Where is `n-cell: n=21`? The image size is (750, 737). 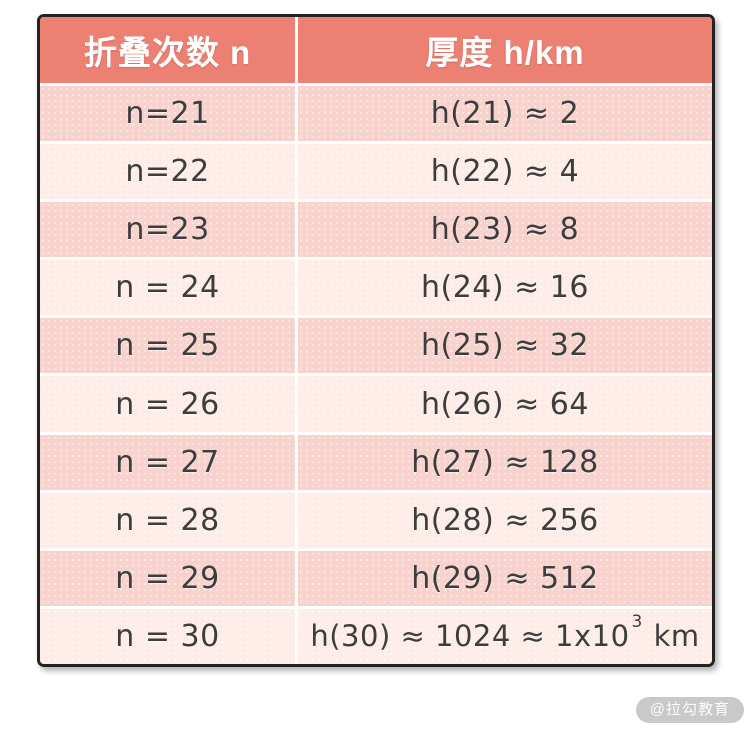 n-cell: n=21 is located at coordinates (167, 114).